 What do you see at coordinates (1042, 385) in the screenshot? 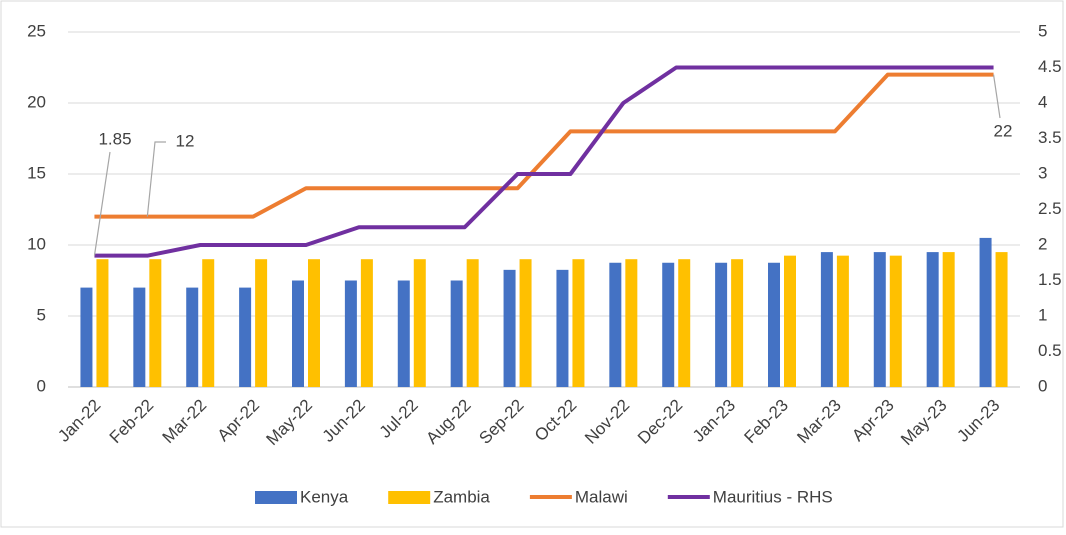
I see `y2-tick-label: 0` at bounding box center [1042, 385].